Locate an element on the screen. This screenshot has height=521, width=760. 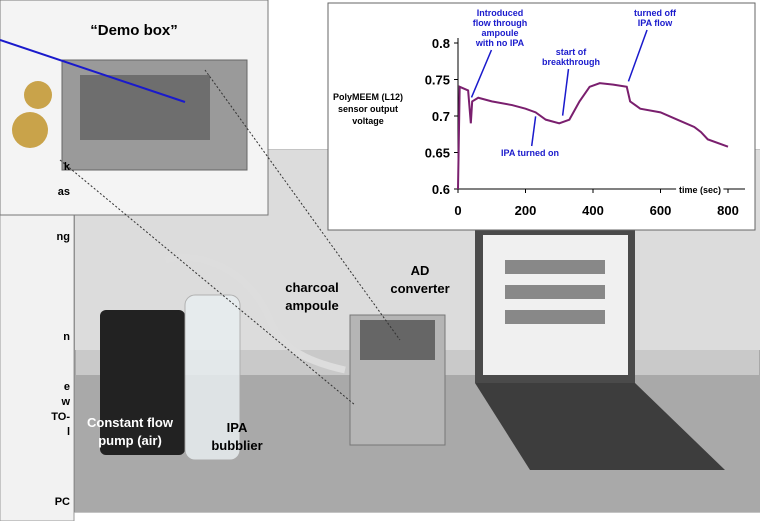
annotation: ampoule is located at coordinates (499, 33).